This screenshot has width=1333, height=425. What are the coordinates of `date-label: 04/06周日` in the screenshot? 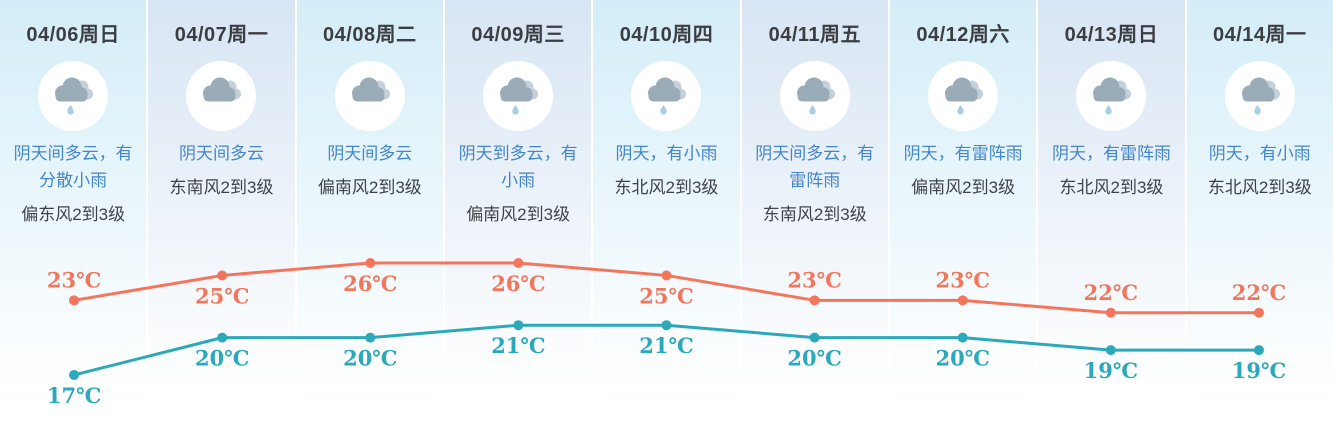 It's located at (73, 35).